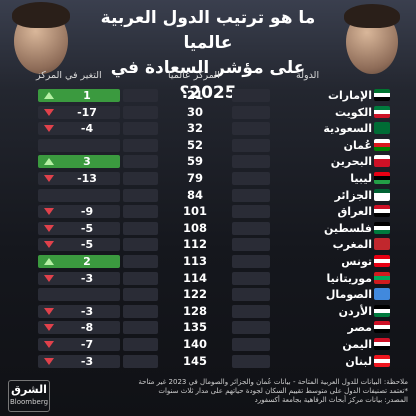  Describe the element at coordinates (208, 128) in the screenshot. I see `table-row: -4 32 السعودية` at that location.